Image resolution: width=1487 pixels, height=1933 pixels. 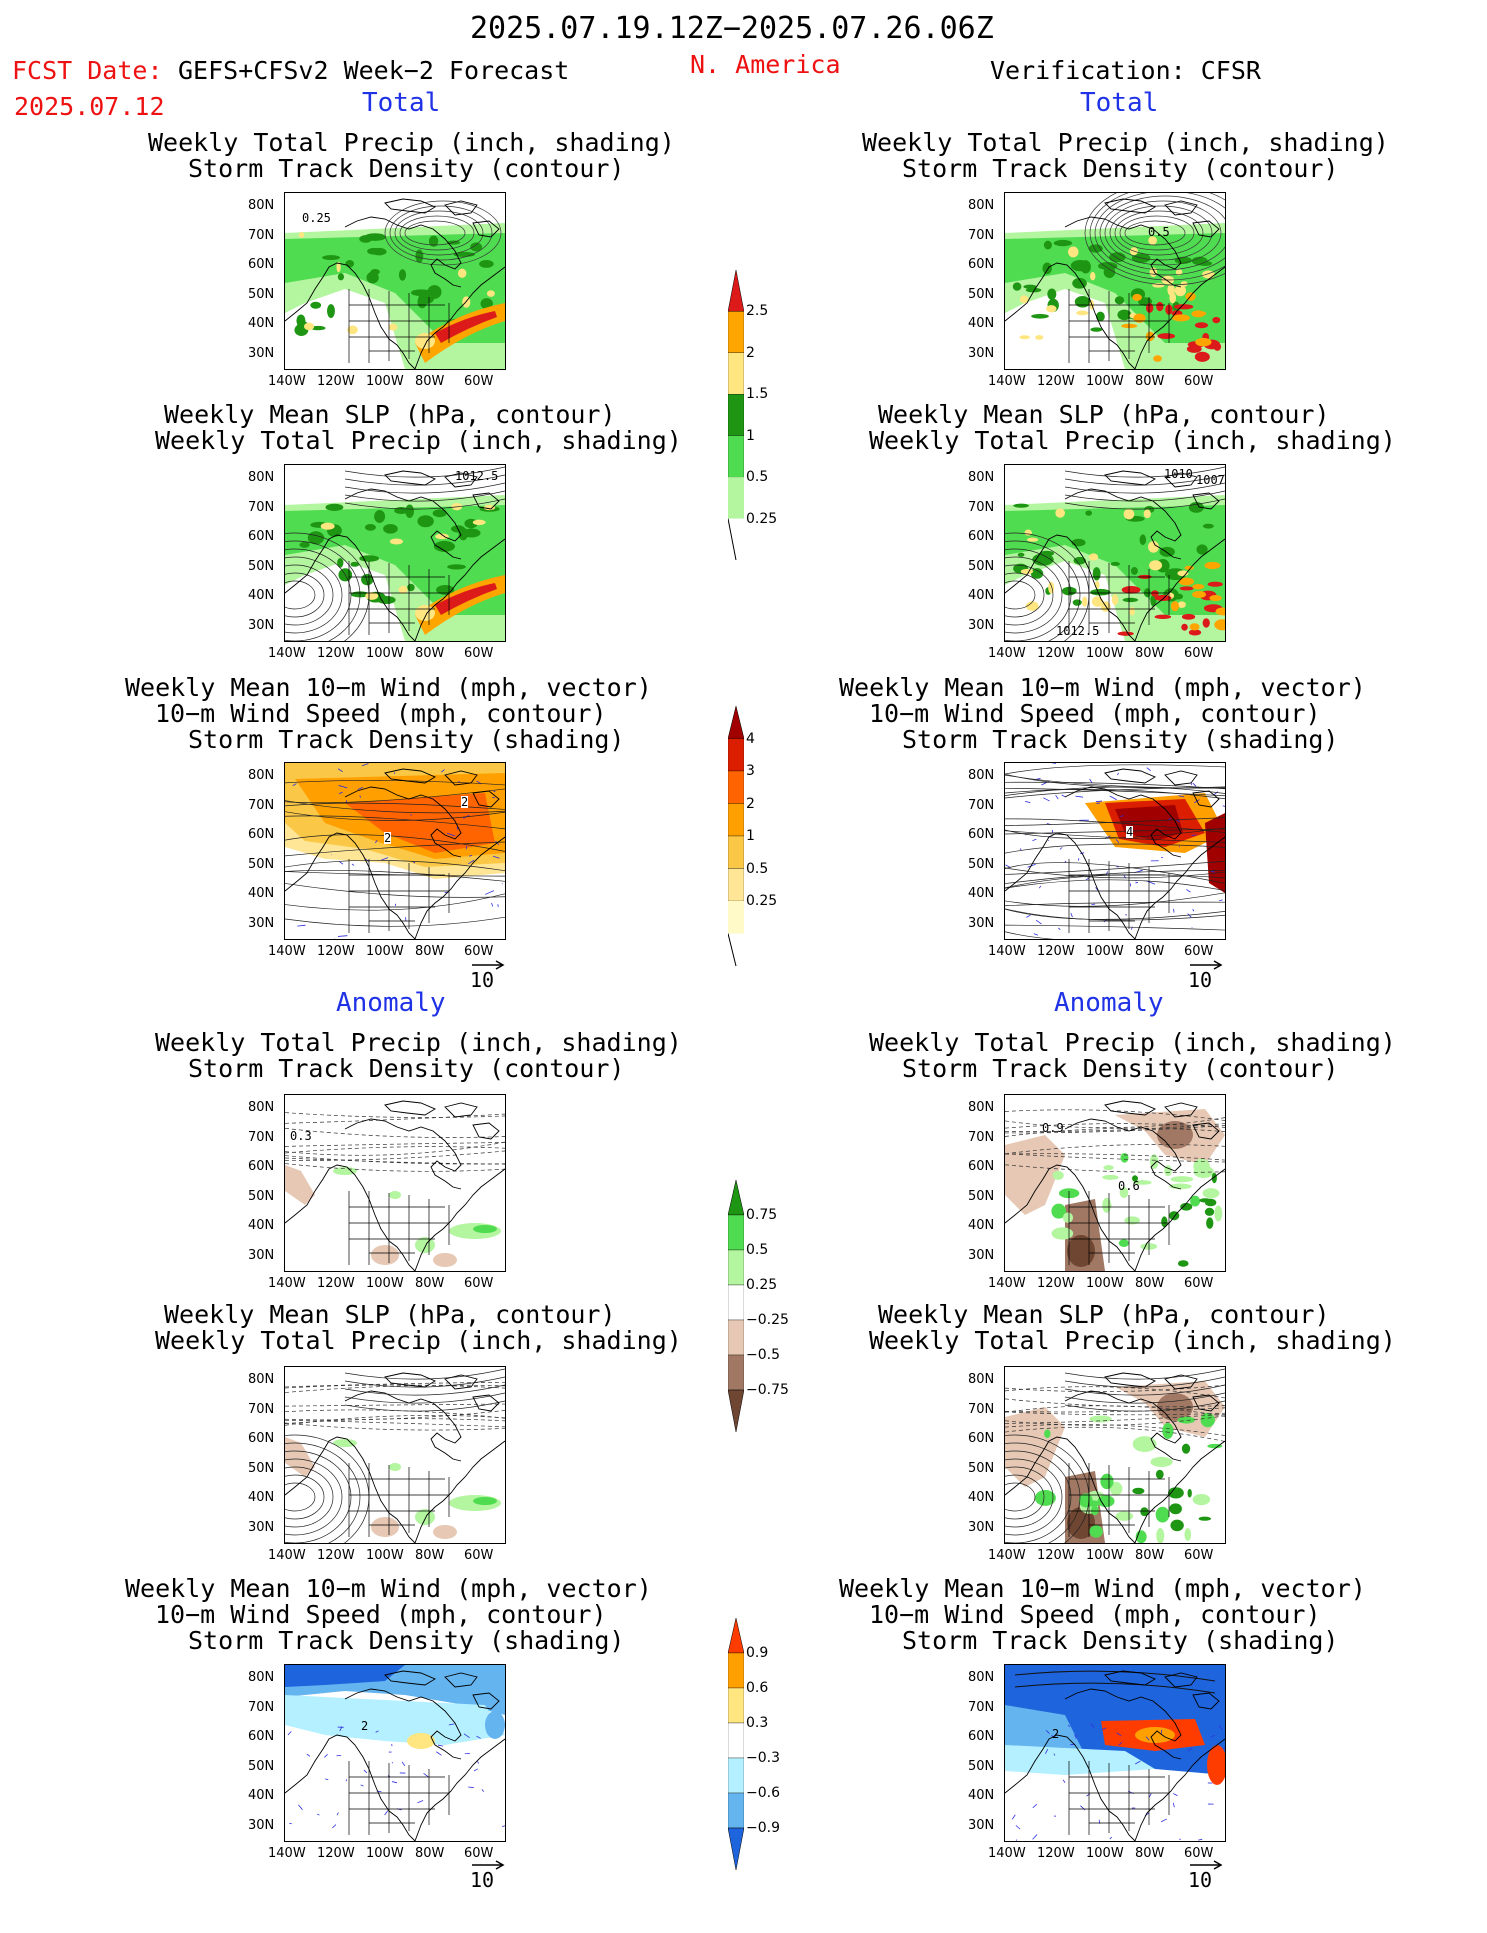 What do you see at coordinates (1129, 832) in the screenshot?
I see `contour-label: 4` at bounding box center [1129, 832].